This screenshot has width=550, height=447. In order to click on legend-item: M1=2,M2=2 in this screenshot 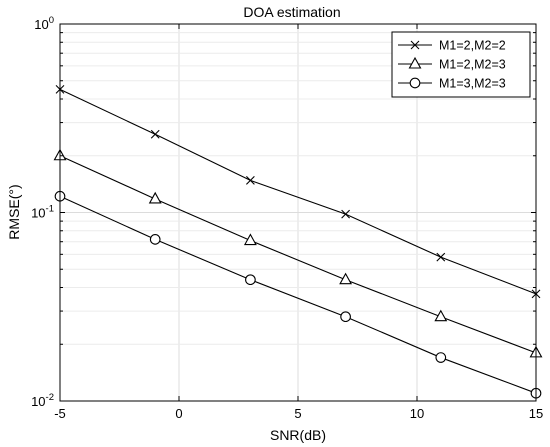, I will do `click(452, 46)`.